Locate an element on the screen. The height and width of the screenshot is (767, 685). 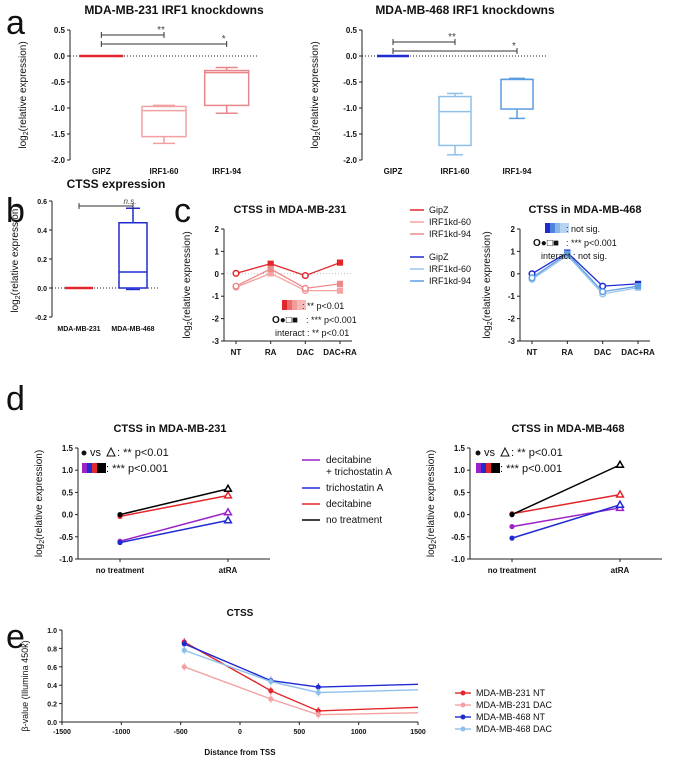
x-tick-label: no treatment is located at coordinates (512, 570).